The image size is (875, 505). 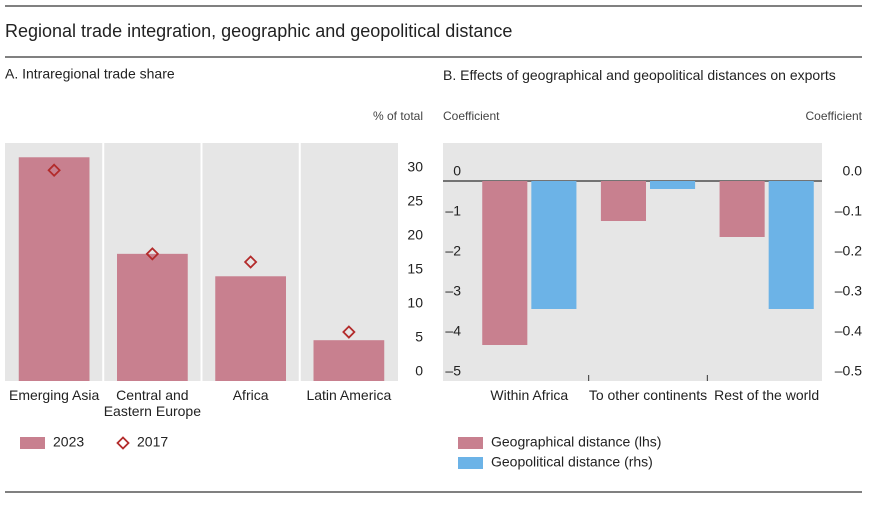 I want to click on y-tick-label: –5, so click(x=453, y=371).